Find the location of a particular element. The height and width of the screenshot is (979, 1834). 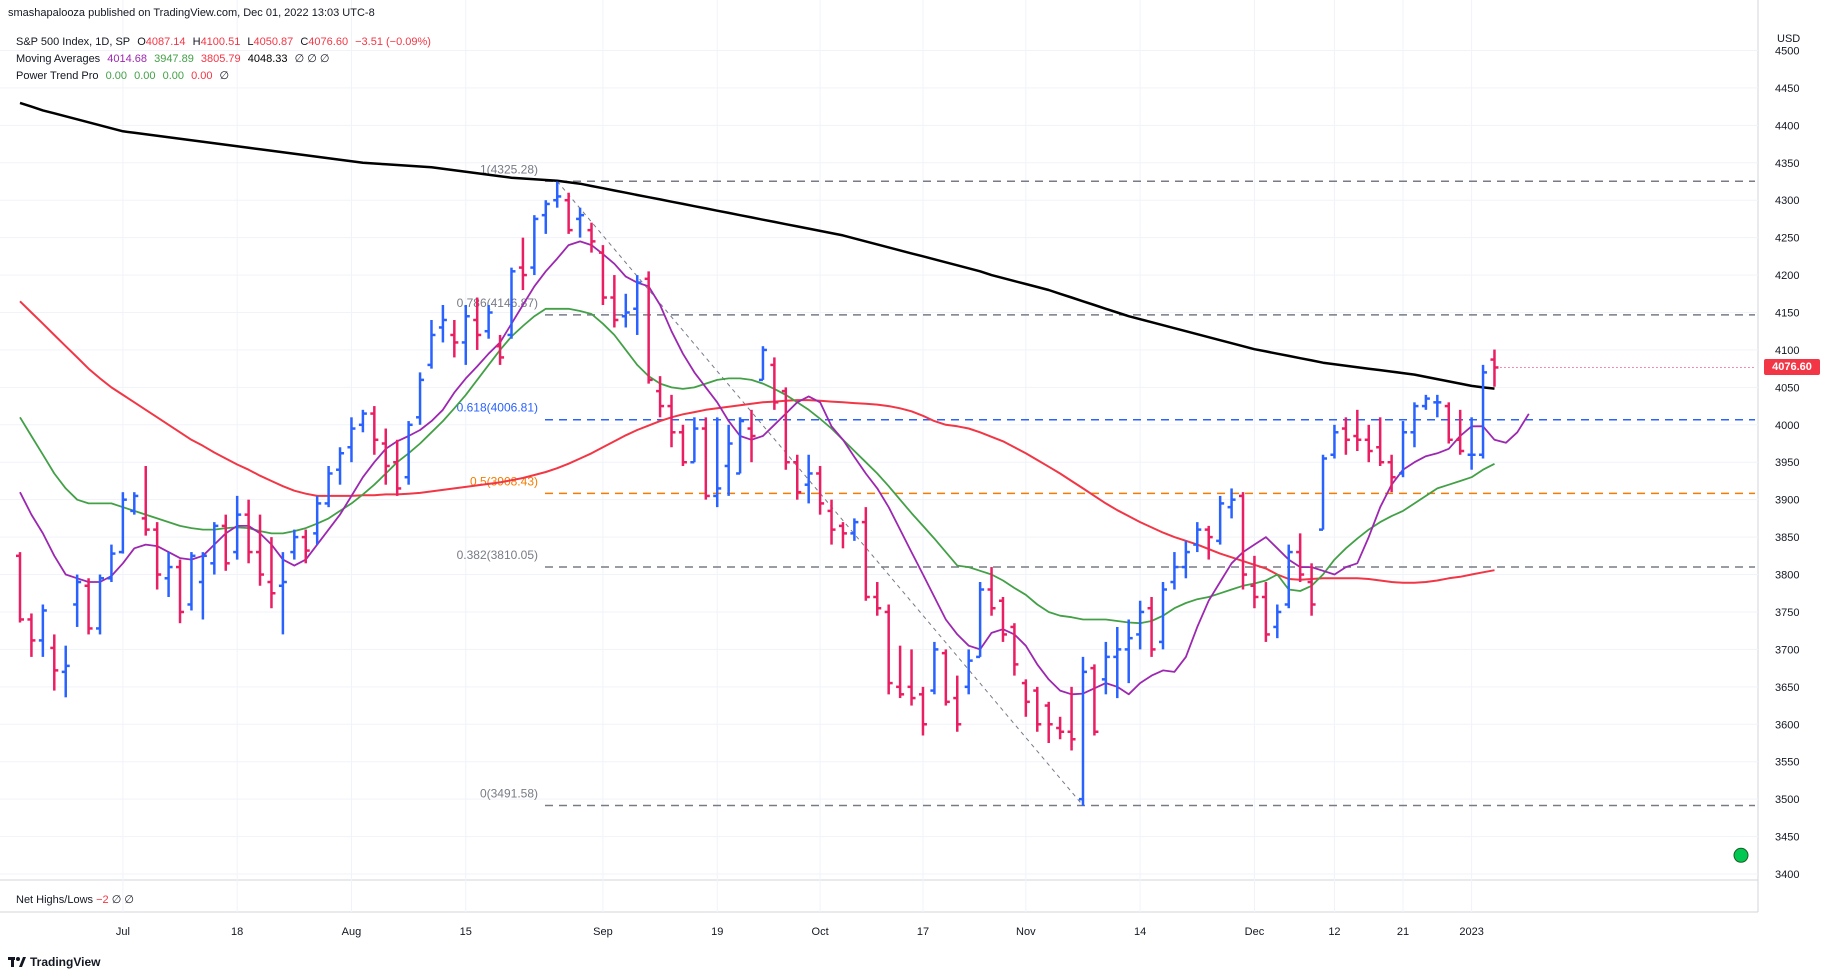

pt-value-2: 0.00 is located at coordinates (145, 76).